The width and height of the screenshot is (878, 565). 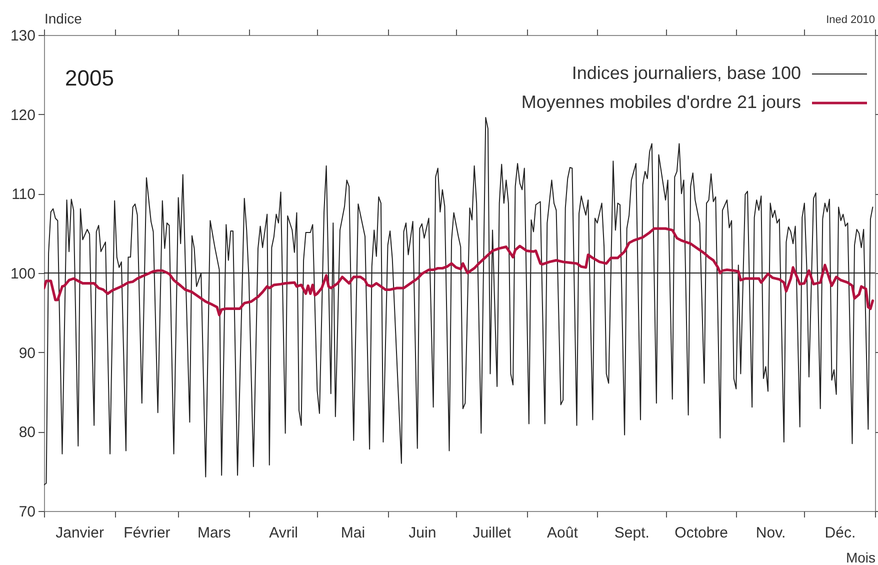 What do you see at coordinates (686, 73) in the screenshot?
I see `legend-label: Indices journaliers, base 100` at bounding box center [686, 73].